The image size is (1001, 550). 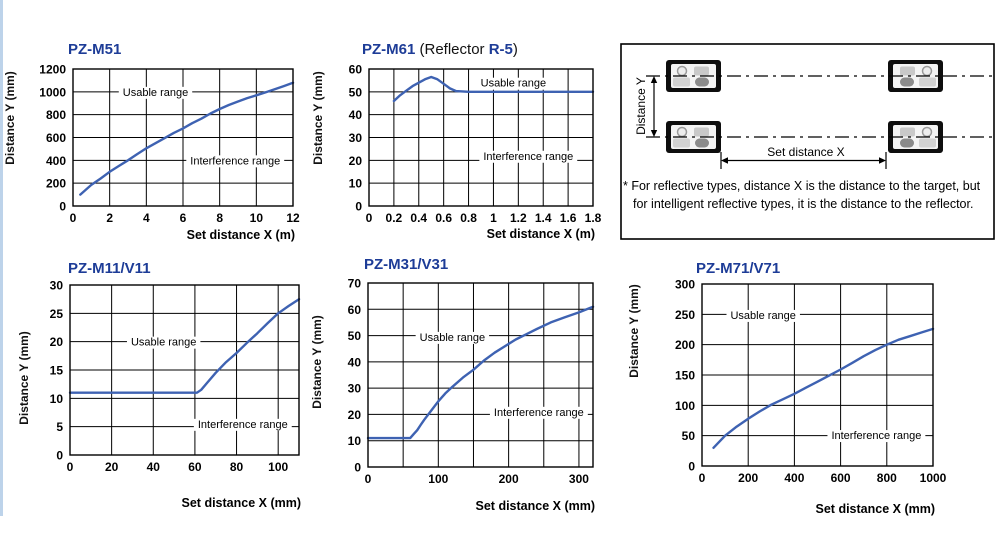 What do you see at coordinates (146, 218) in the screenshot?
I see `x-tick-label: 4` at bounding box center [146, 218].